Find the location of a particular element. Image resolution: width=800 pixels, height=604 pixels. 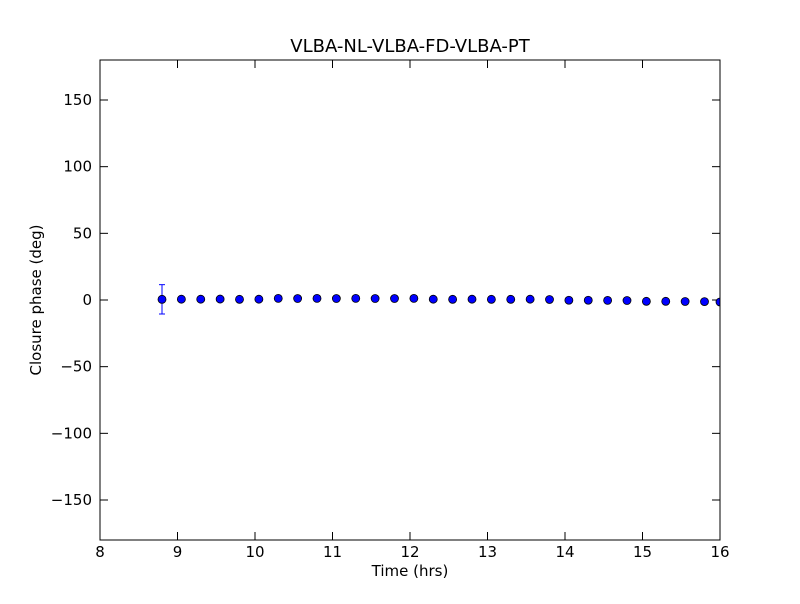

x-tick-label: 11 is located at coordinates (332, 552).